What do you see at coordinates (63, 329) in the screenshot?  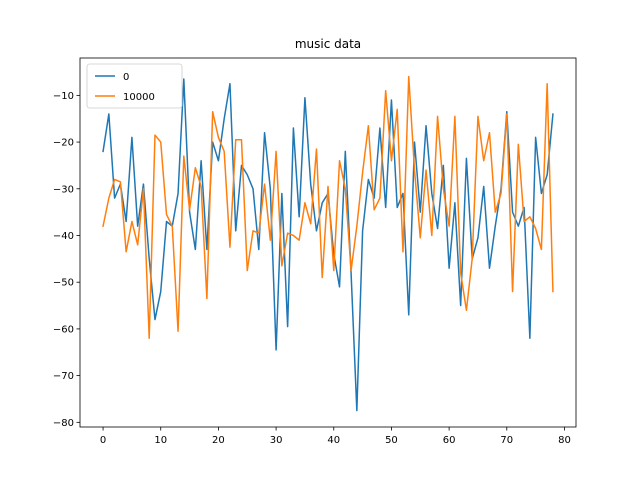 I see `y-tick-label: −60` at bounding box center [63, 329].